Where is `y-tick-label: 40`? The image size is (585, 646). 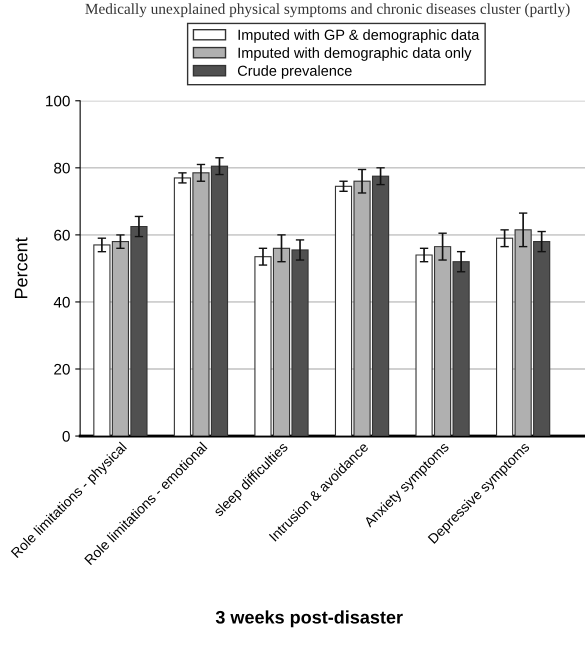 y-tick-label: 40 is located at coordinates (62, 302).